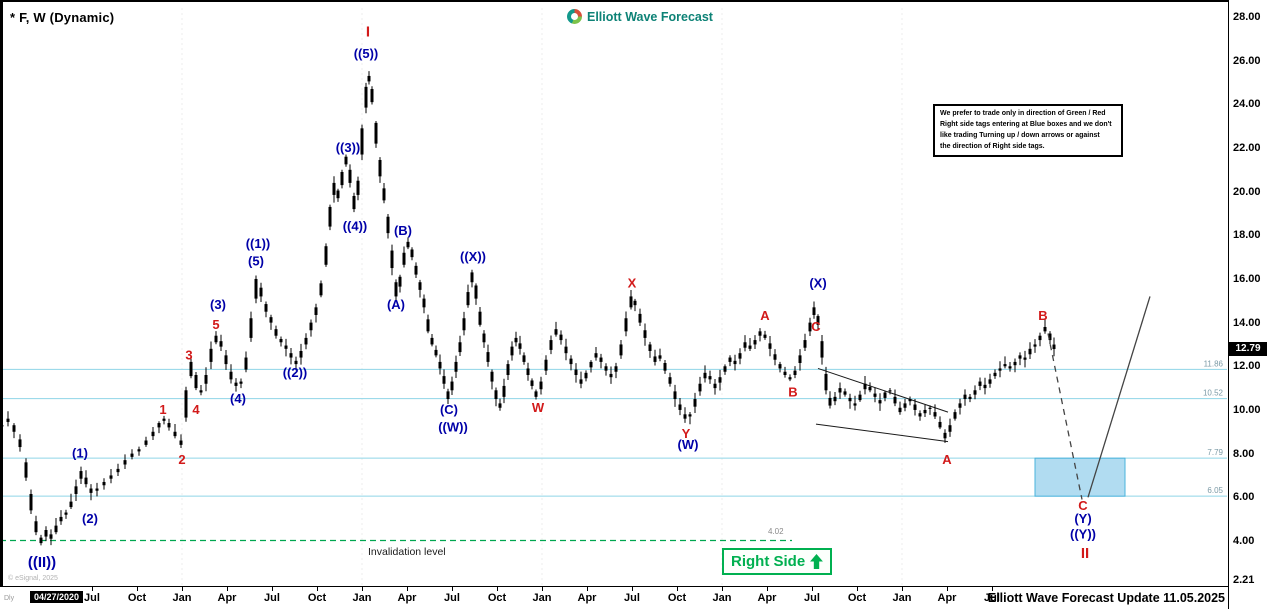 The image size is (1280, 609). I want to click on price-tick-label: 8.00, so click(1244, 453).